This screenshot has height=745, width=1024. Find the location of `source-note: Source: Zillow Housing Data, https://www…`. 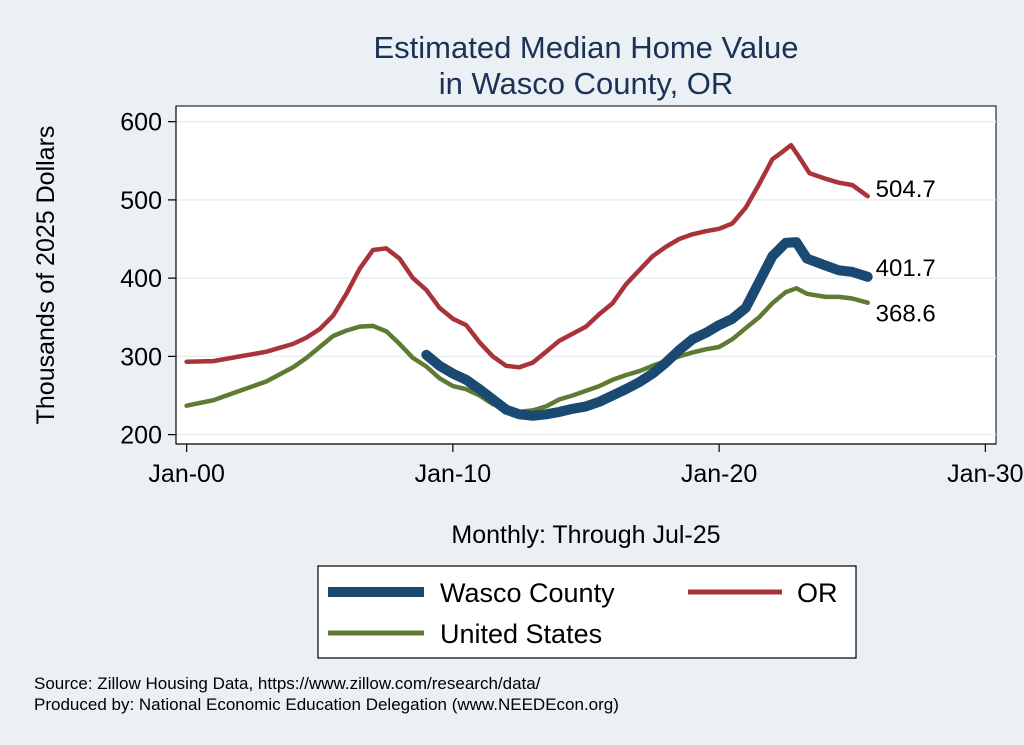

source-note: Source: Zillow Housing Data, https://www… is located at coordinates (287, 683).